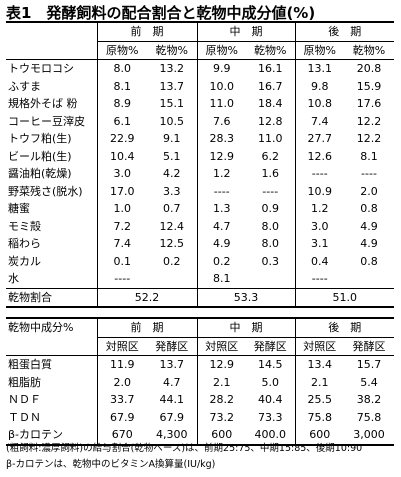  I want to click on table-row: トウモロコシ 8.0 13.2 9.9 16.1 13.1 20.8, so click(200, 68).